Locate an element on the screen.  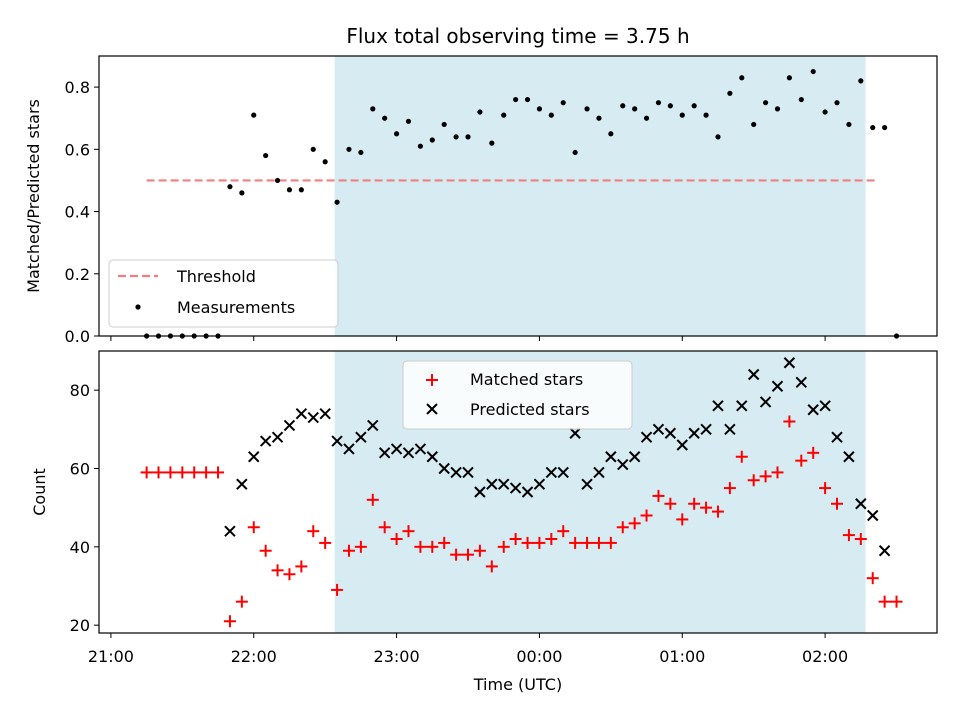
top-y-tick-label: 0.6 is located at coordinates (77, 149).